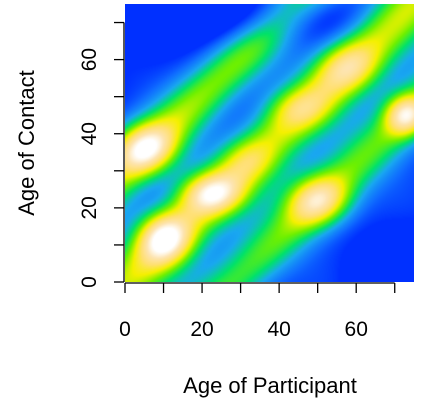 The height and width of the screenshot is (411, 423). What do you see at coordinates (356, 329) in the screenshot?
I see `x-tick-label-60: 60` at bounding box center [356, 329].